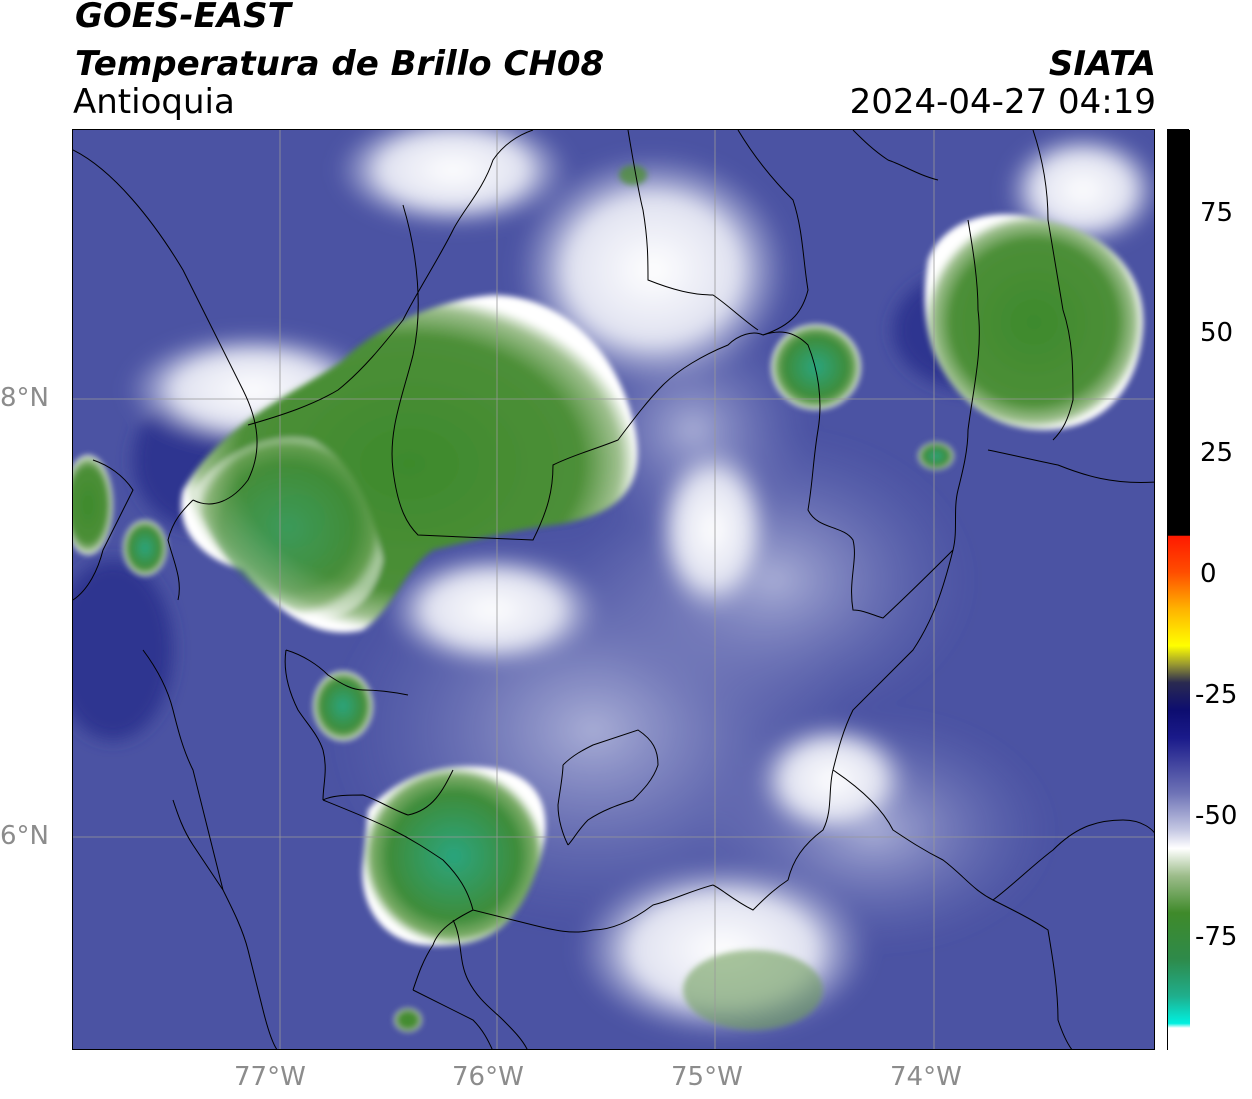 This screenshot has height=1099, width=1252. What do you see at coordinates (1217, 453) in the screenshot?
I see `colorbar-tick-25: 25` at bounding box center [1217, 453].